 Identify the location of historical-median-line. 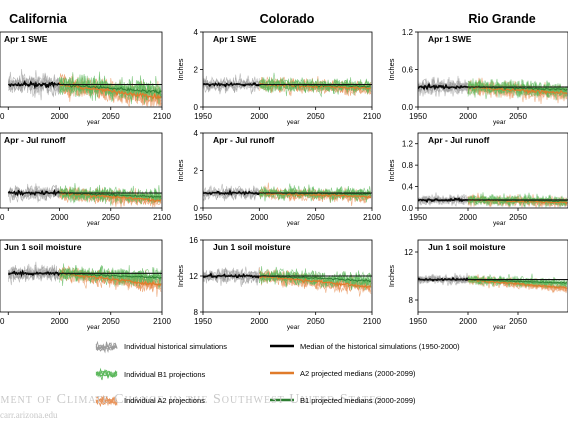
(34, 84).